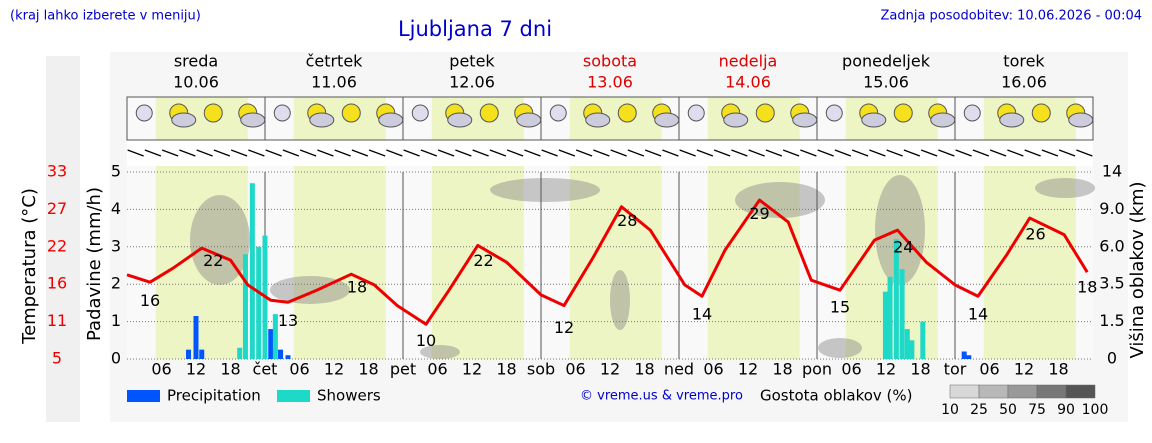 Image resolution: width=1152 pixels, height=443 pixels. What do you see at coordinates (1112, 358) in the screenshot?
I see `y3-tick-label: 0` at bounding box center [1112, 358].